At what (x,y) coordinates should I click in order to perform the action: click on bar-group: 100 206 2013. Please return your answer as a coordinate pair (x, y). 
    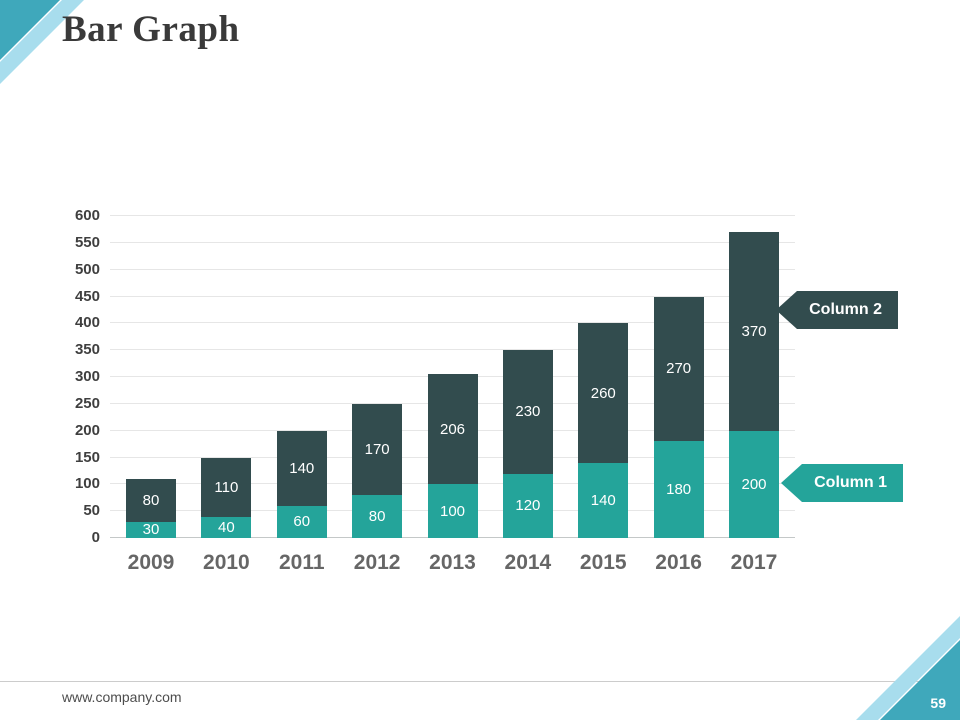
    Looking at the image, I should click on (452, 473).